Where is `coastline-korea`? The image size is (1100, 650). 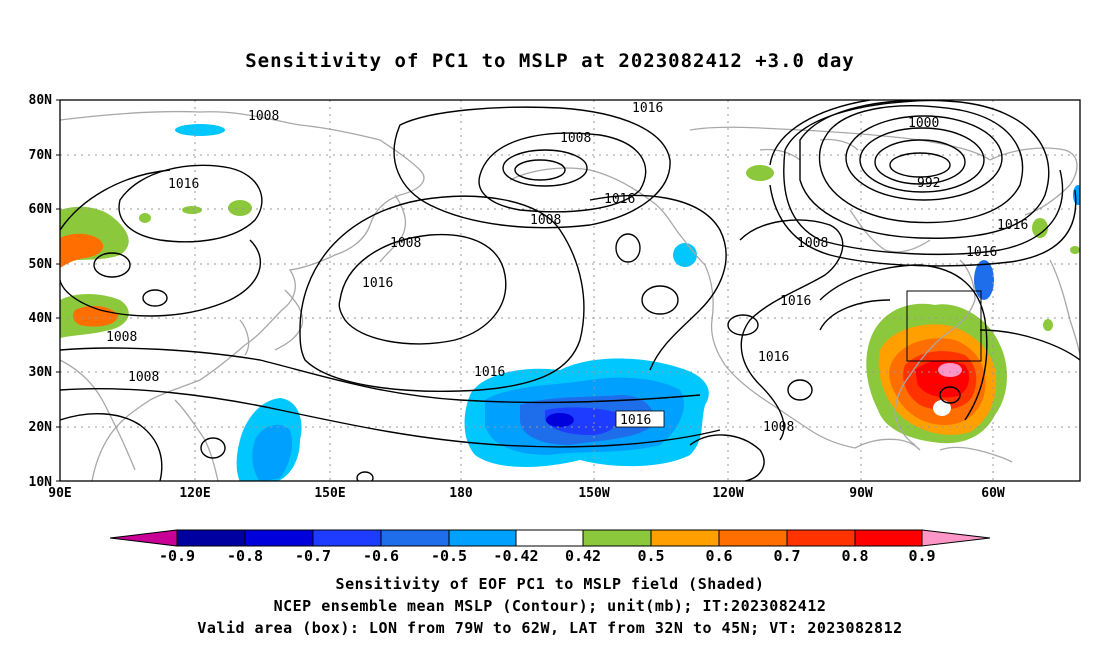
coastline-korea is located at coordinates (244, 337).